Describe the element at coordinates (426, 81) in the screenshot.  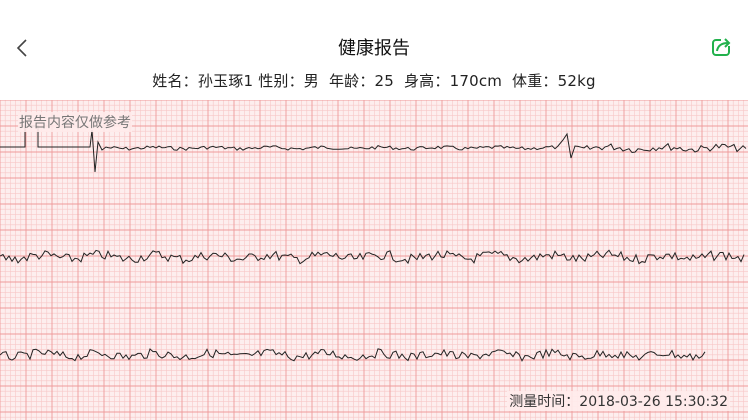
I see `height-label: 身高：` at that location.